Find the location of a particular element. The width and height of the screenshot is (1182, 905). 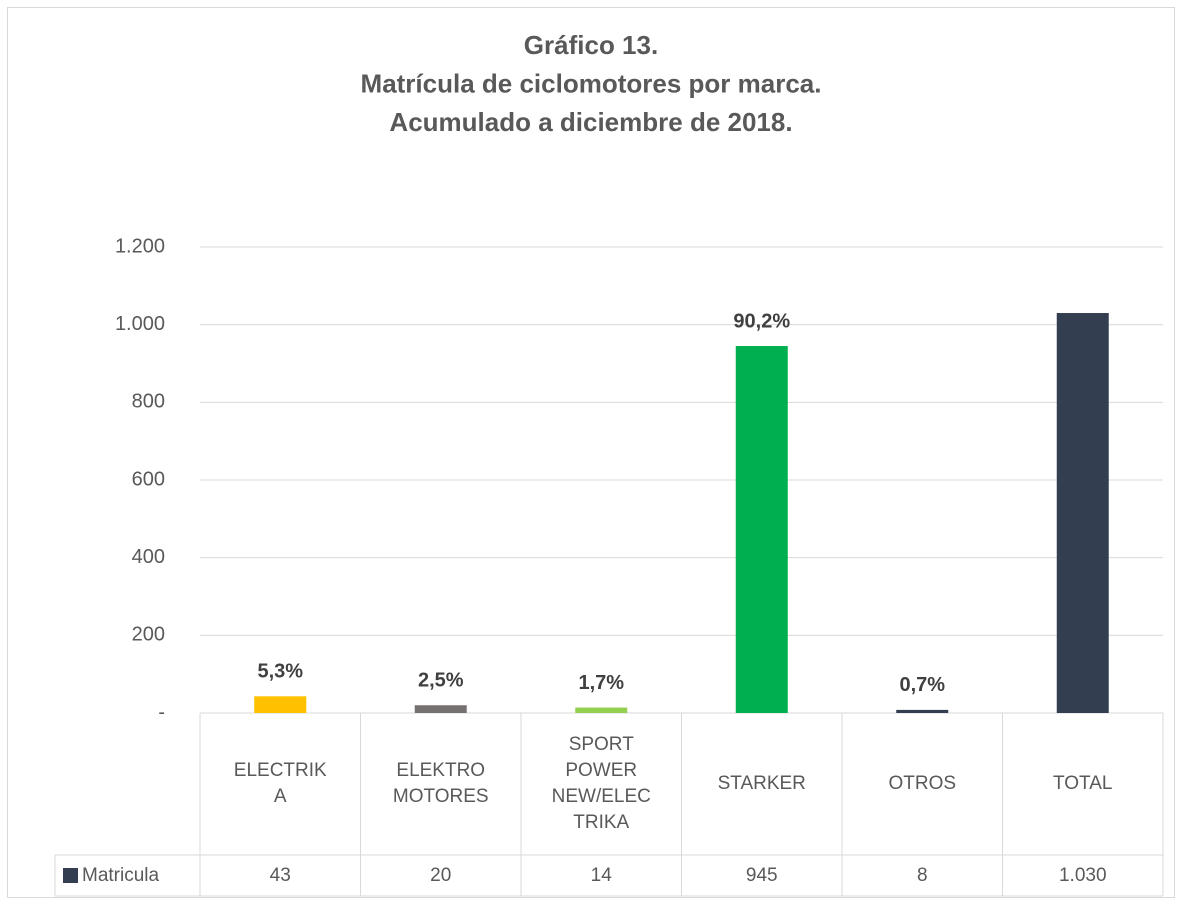

x-tick-label-text: STARKER is located at coordinates (761, 783).